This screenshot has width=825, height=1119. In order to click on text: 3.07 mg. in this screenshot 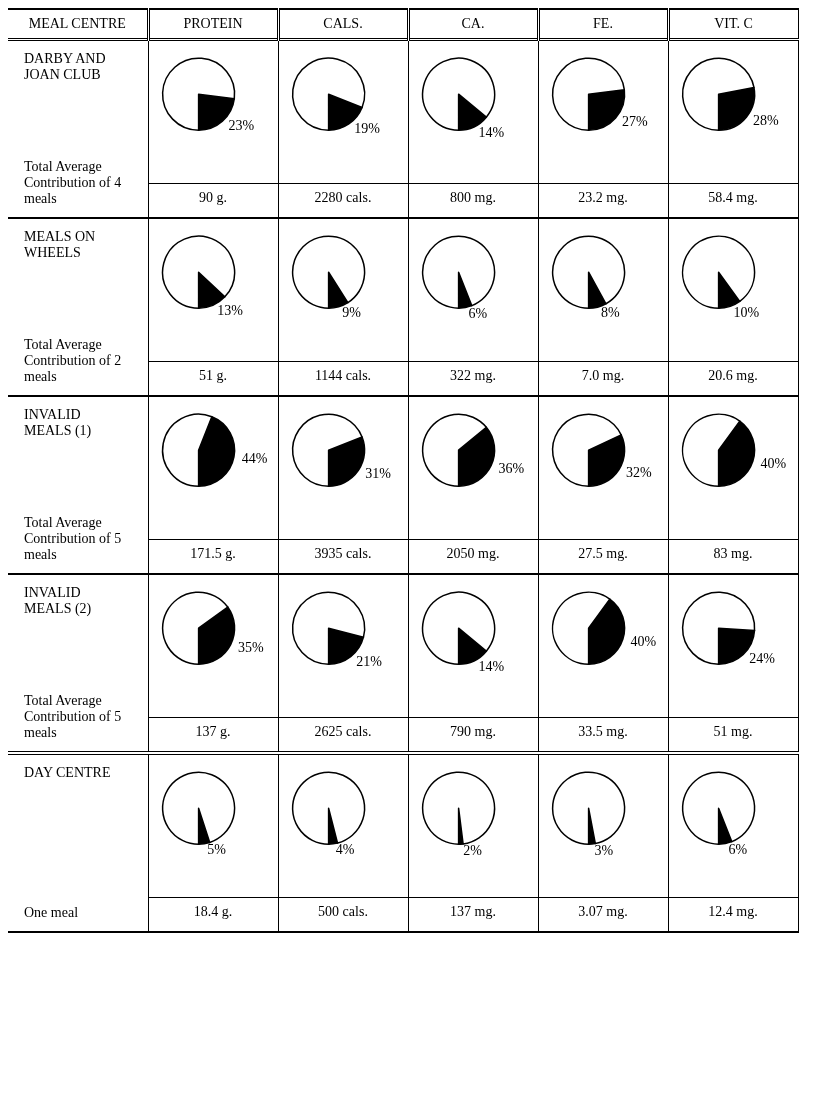, I will do `click(603, 911)`.